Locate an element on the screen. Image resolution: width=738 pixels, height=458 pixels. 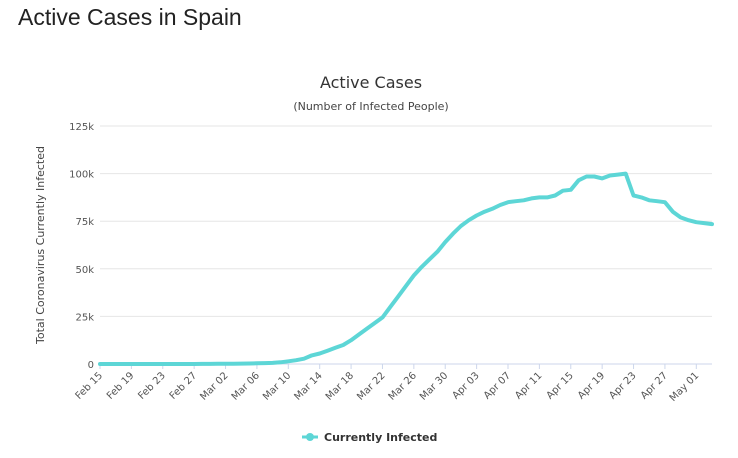
x-tick-label: Mar 26 is located at coordinates (403, 386).